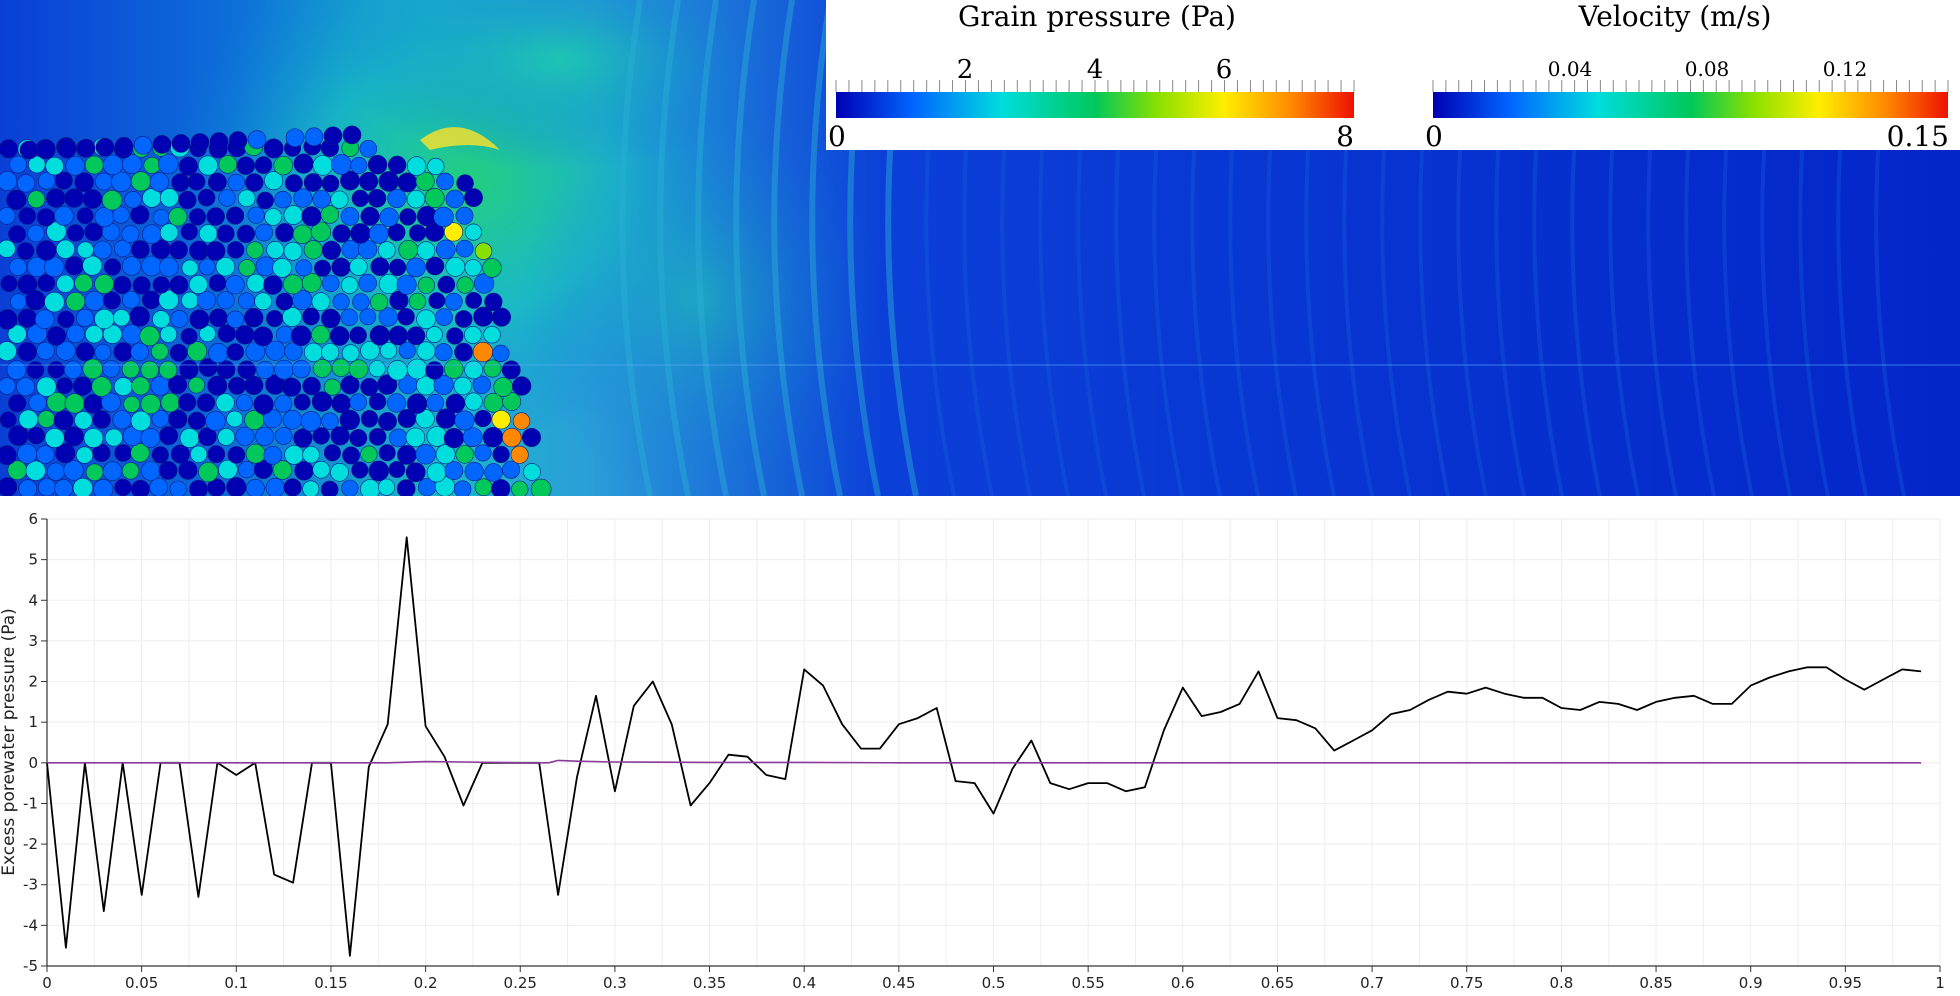  I want to click on velocity-colorbar, so click(1690, 105).